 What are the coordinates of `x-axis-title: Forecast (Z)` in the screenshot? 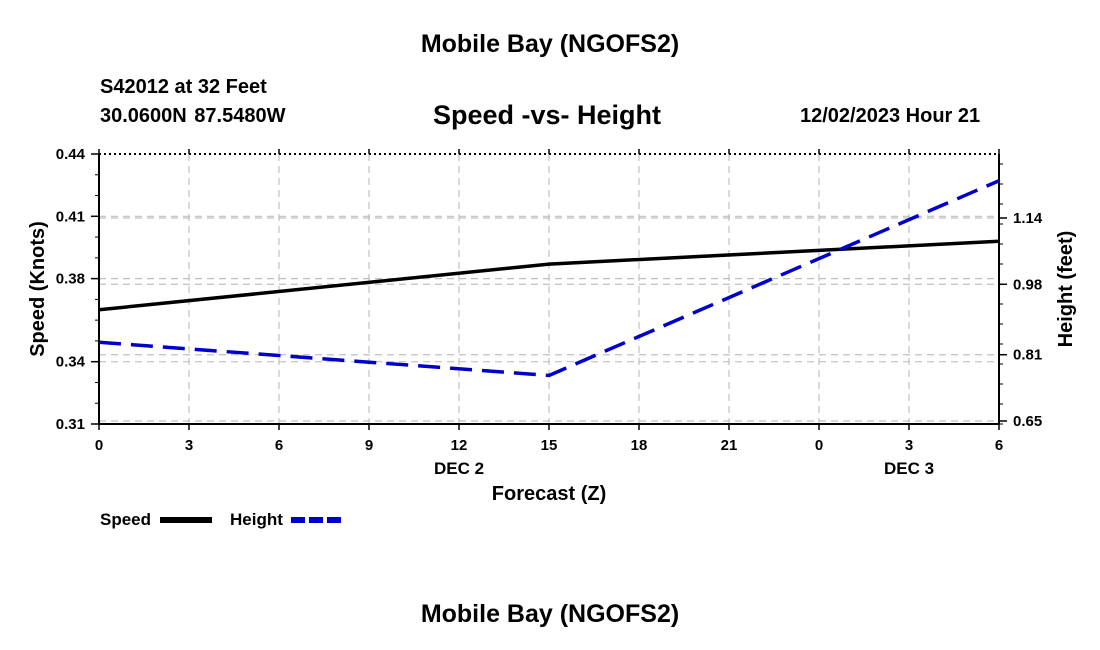 It's located at (549, 494).